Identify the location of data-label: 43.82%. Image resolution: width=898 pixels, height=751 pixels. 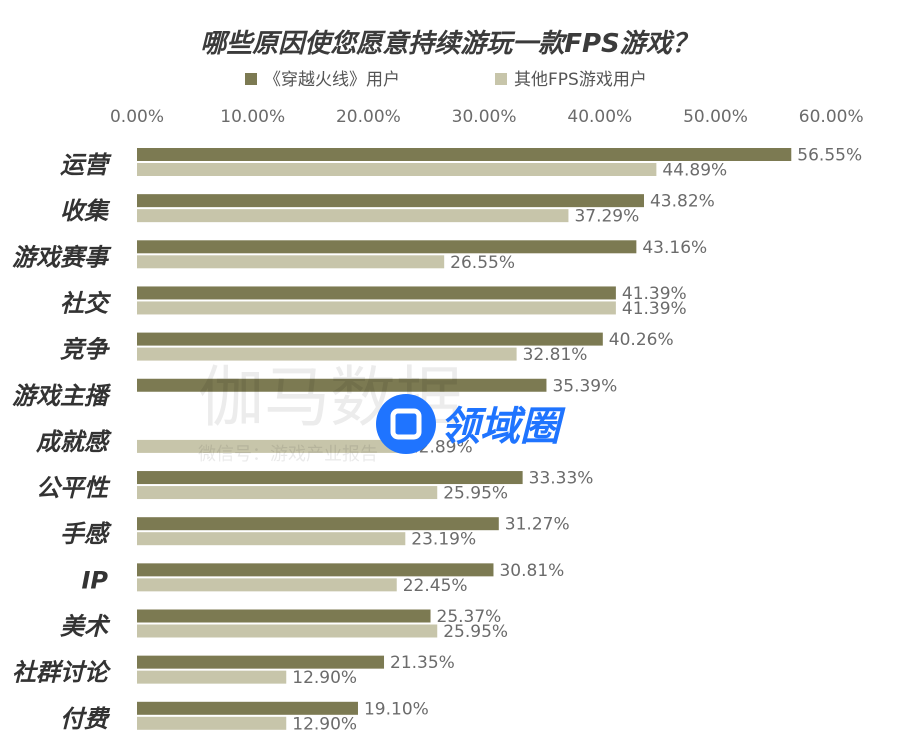
(682, 202).